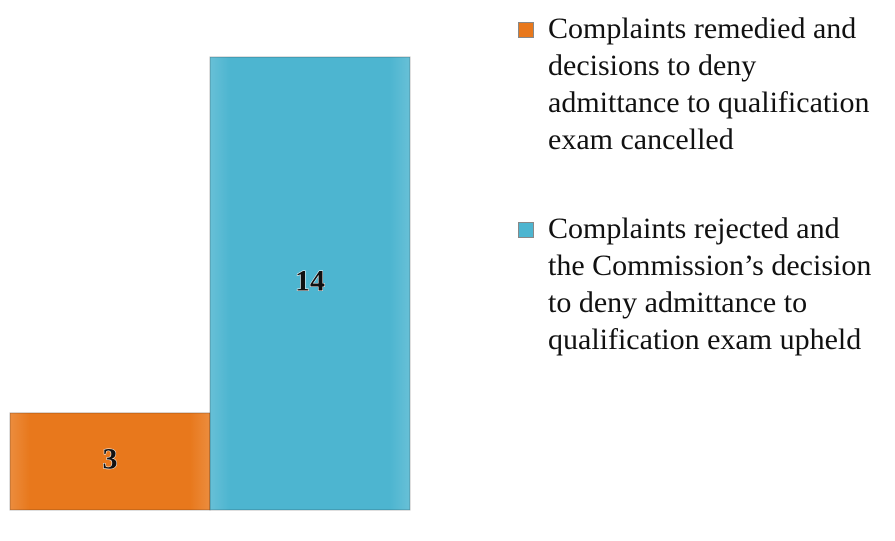 The width and height of the screenshot is (895, 541). I want to click on data-label: 3, so click(110, 458).